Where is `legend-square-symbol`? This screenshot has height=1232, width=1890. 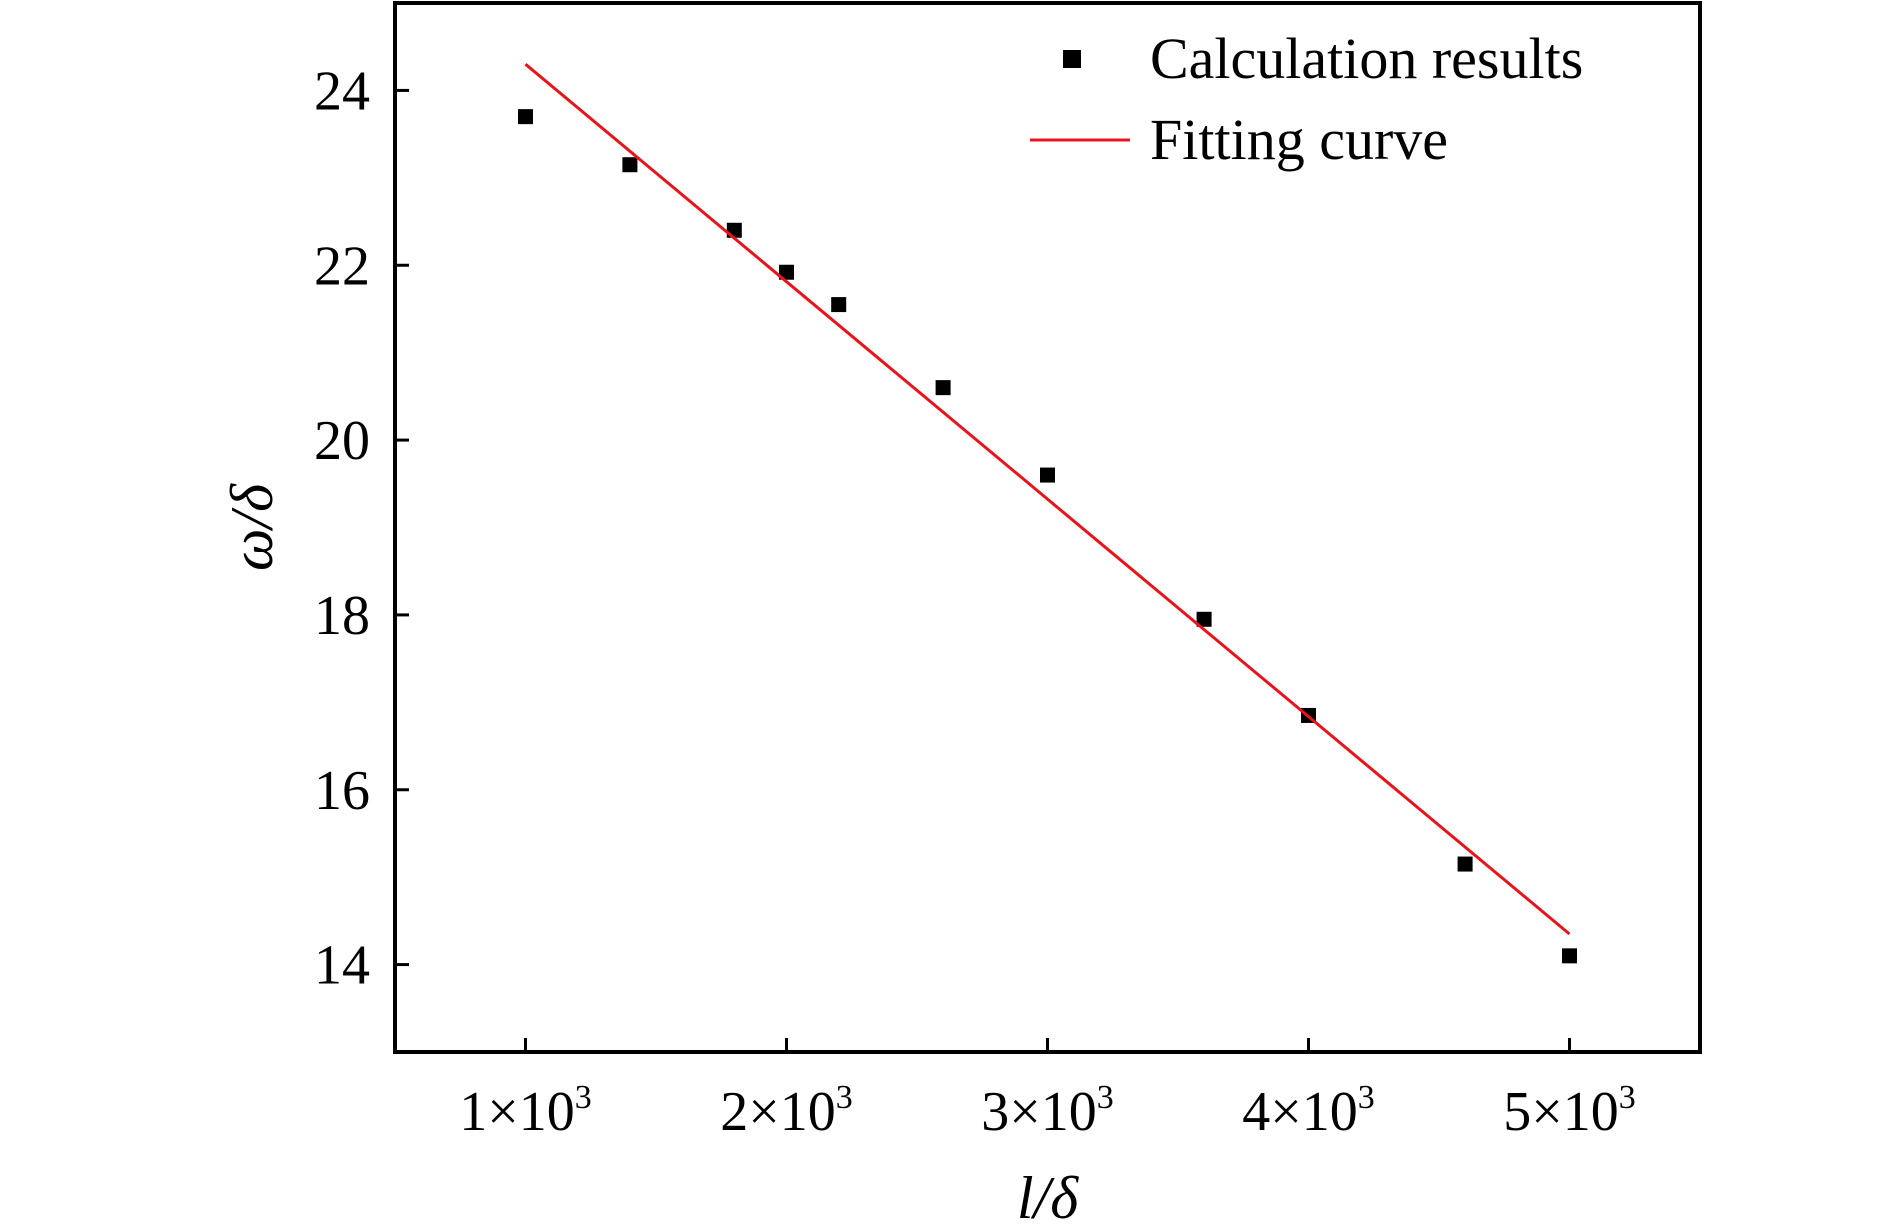
legend-square-symbol is located at coordinates (1072, 59).